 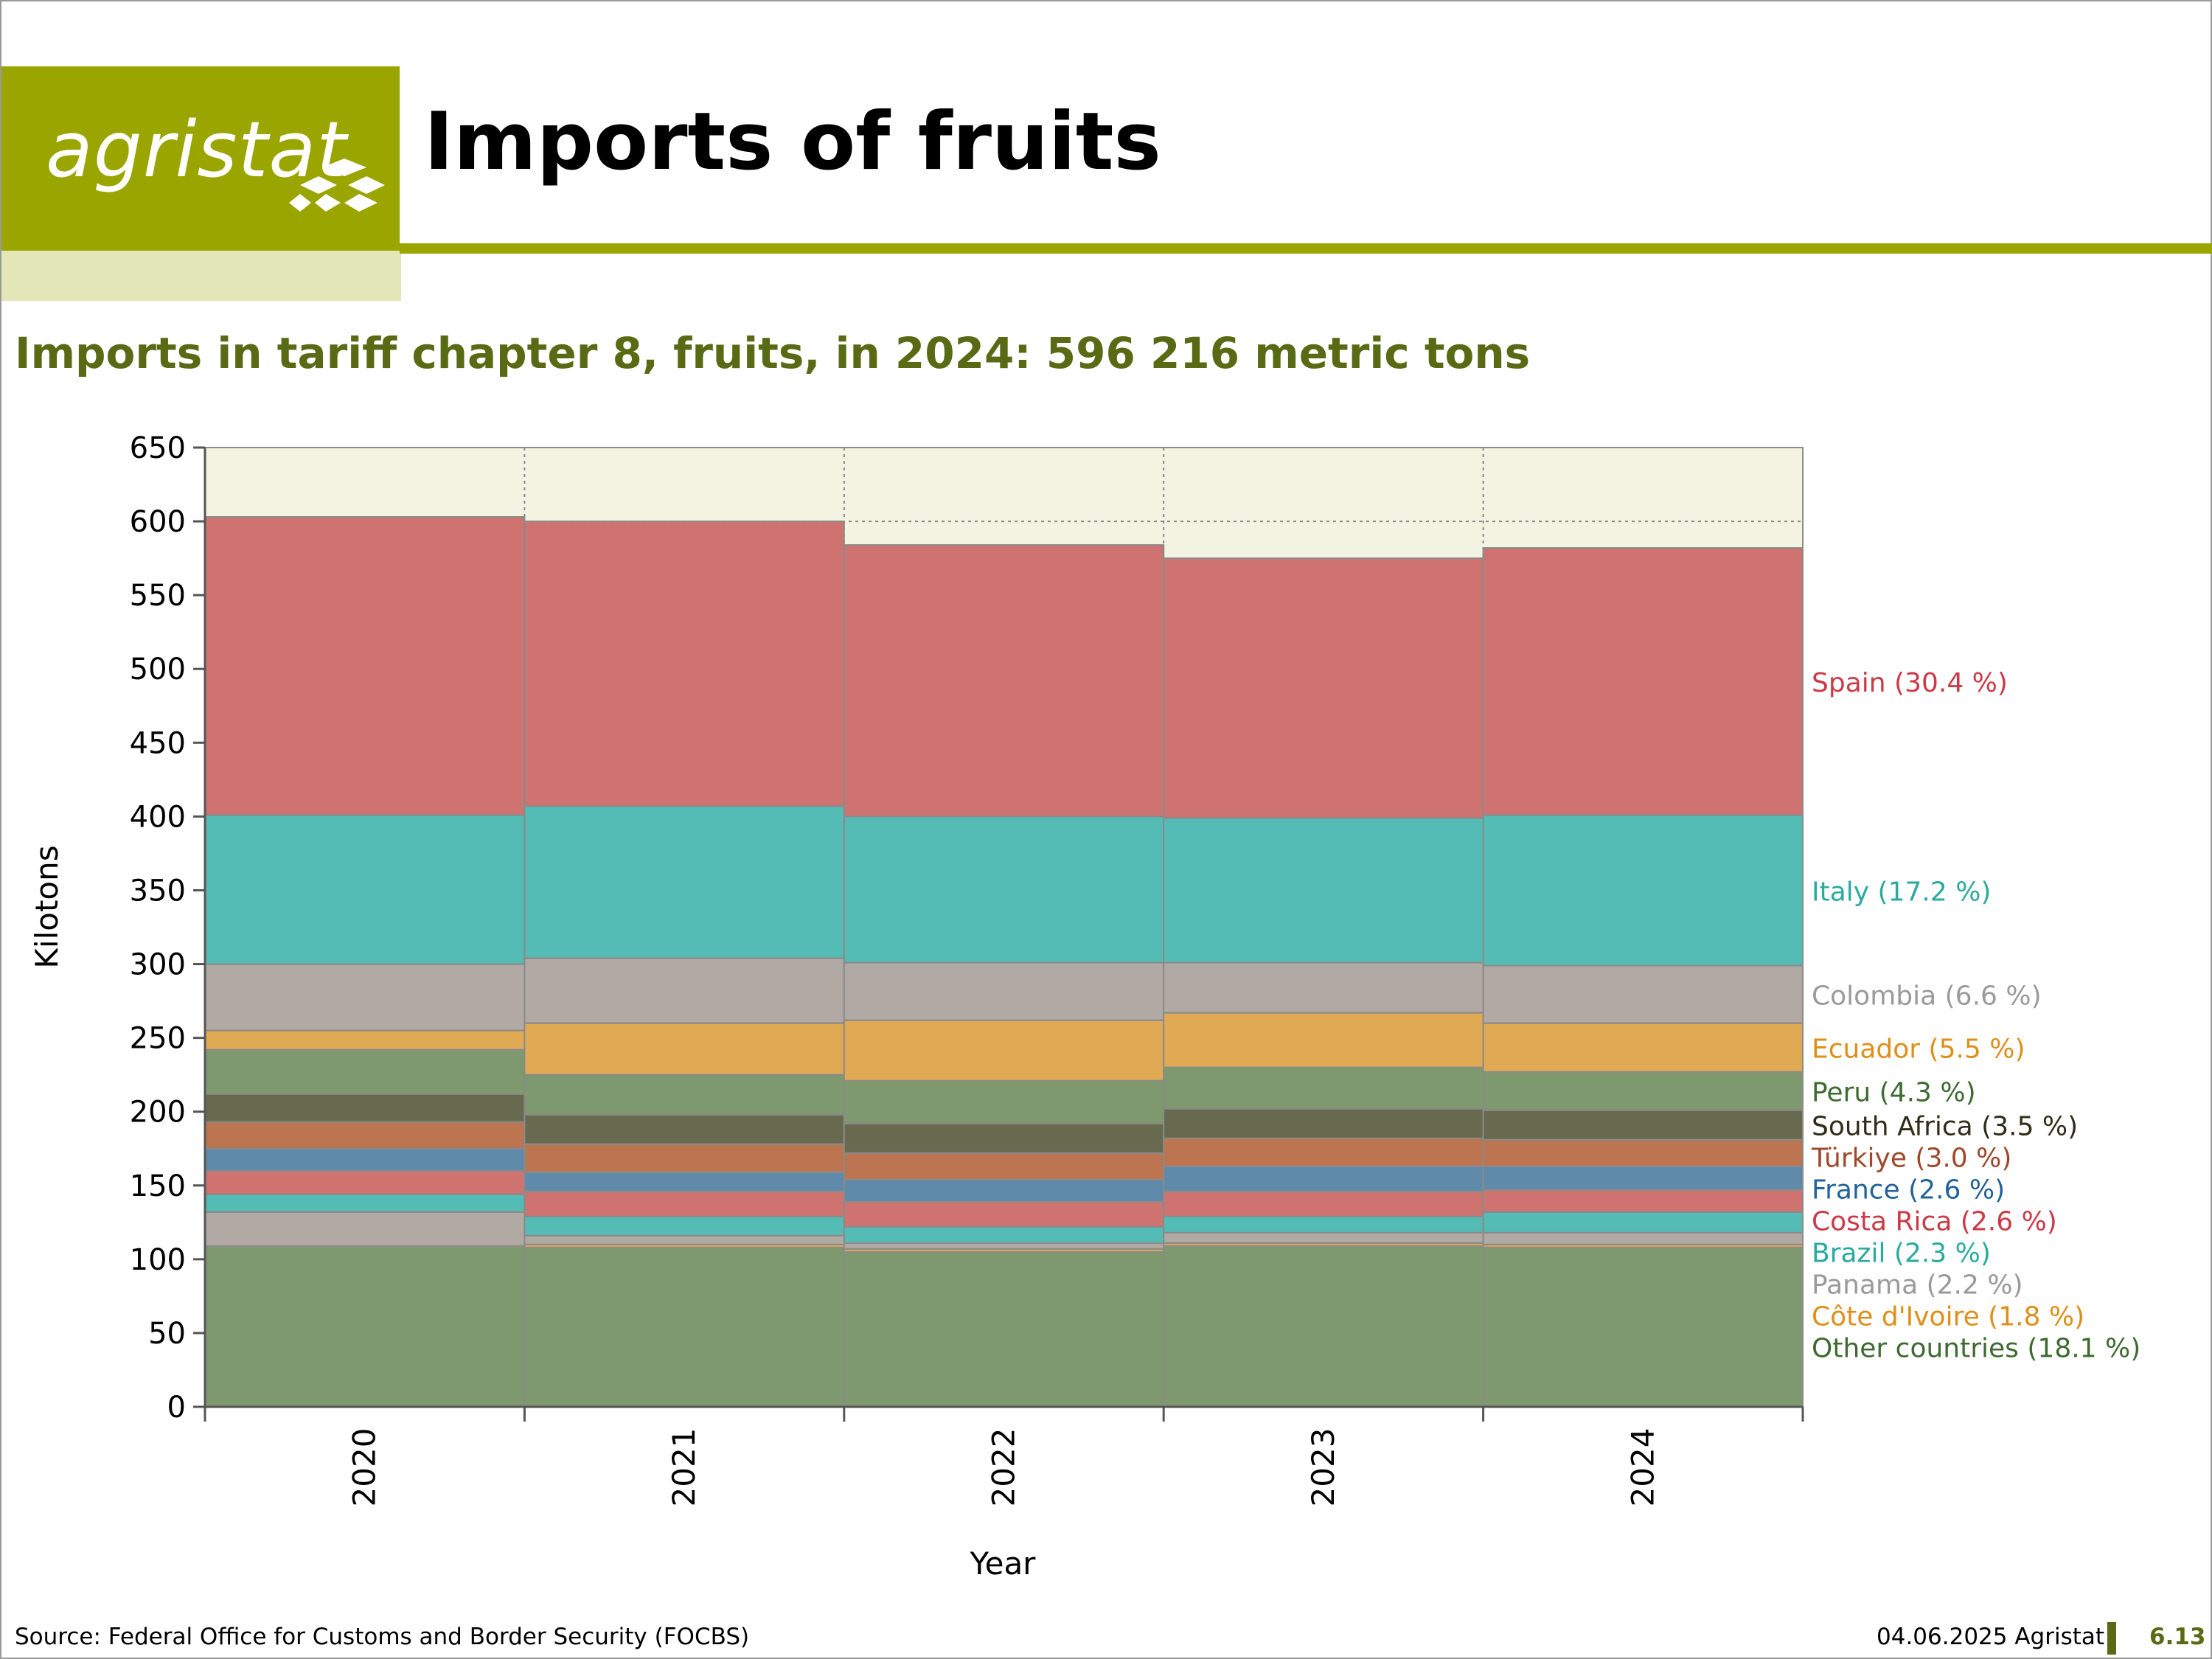 I want to click on bar-segment-brazil-2024, so click(x=1643, y=1222).